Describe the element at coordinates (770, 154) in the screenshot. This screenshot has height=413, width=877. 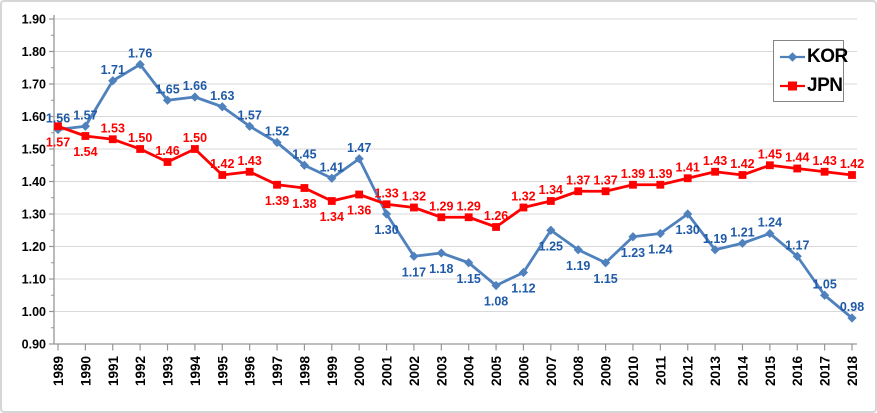
I see `jpn-data-label: 1.45` at that location.